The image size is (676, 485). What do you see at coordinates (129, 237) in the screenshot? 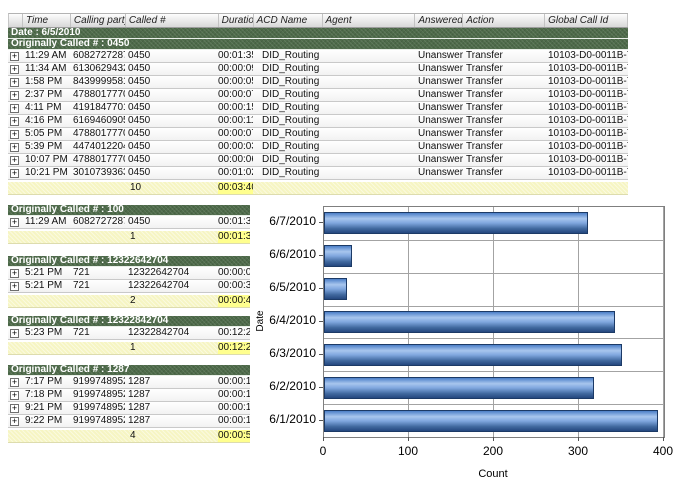
I see `group-summary-row: 1 00:01:35` at bounding box center [129, 237].